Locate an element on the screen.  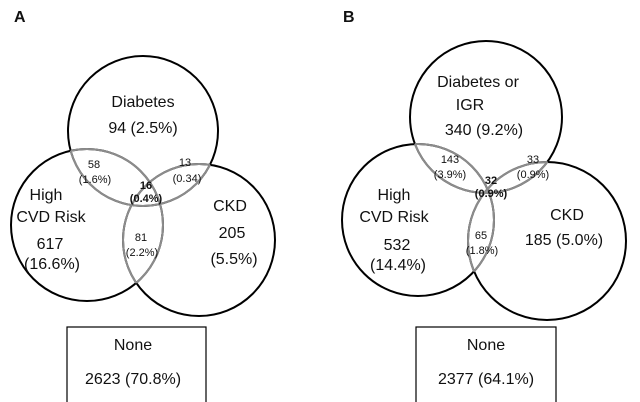
cvd-ckd-count: 81 is located at coordinates (141, 238).